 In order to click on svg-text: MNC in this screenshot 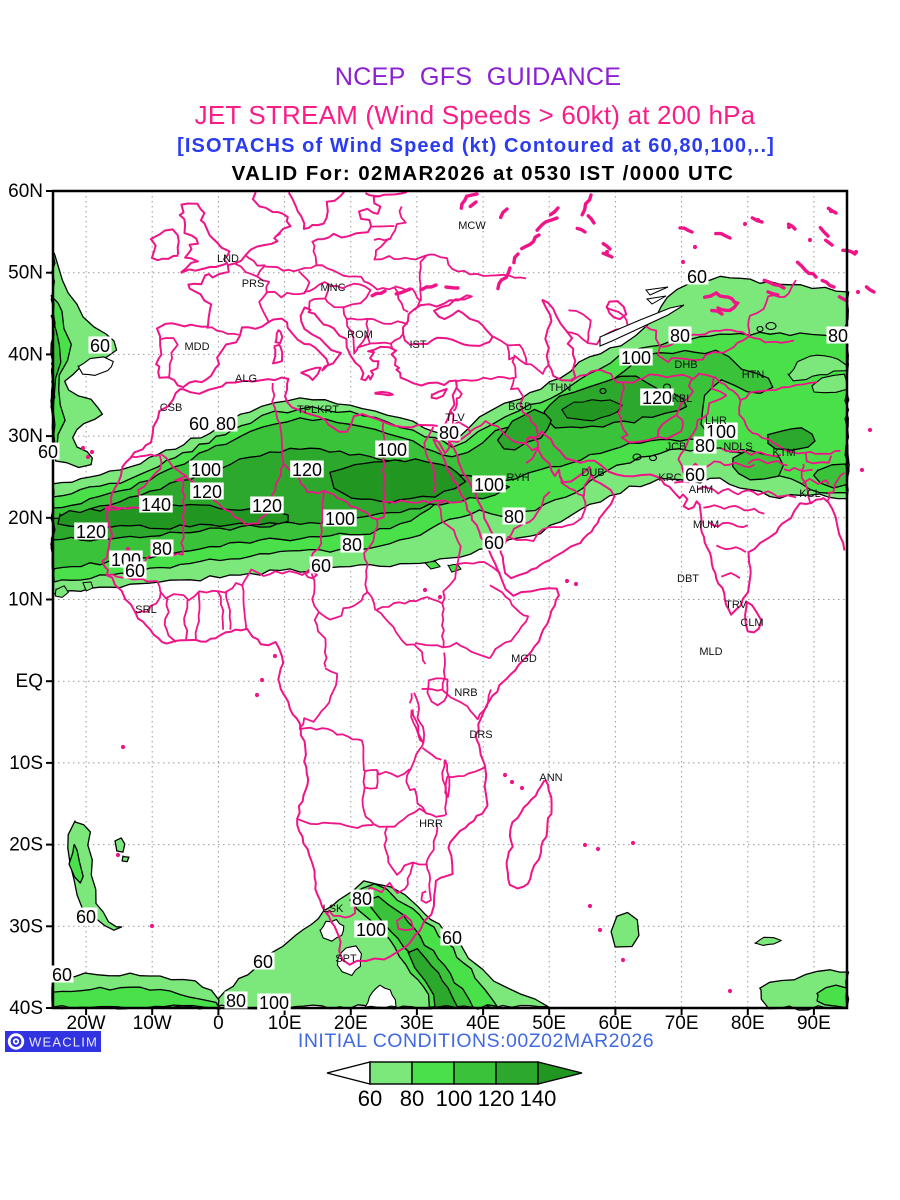, I will do `click(332, 288)`.